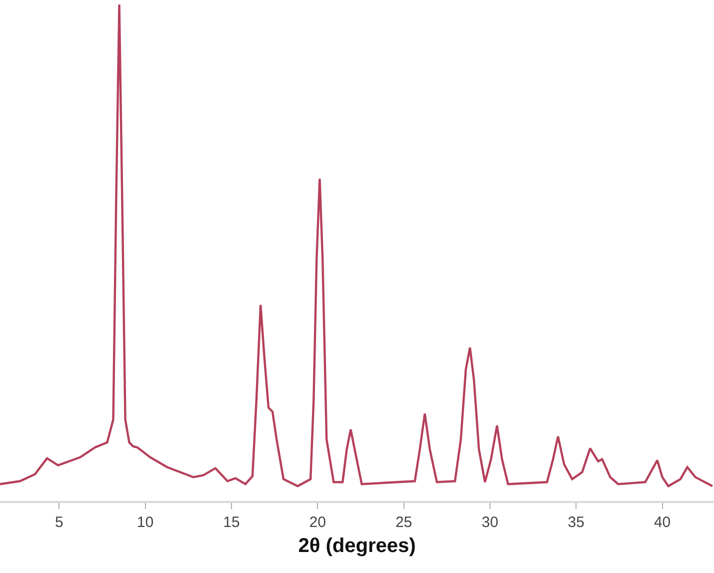 Image resolution: width=714 pixels, height=573 pixels. Describe the element at coordinates (231, 522) in the screenshot. I see `x-tick-label: 15` at that location.